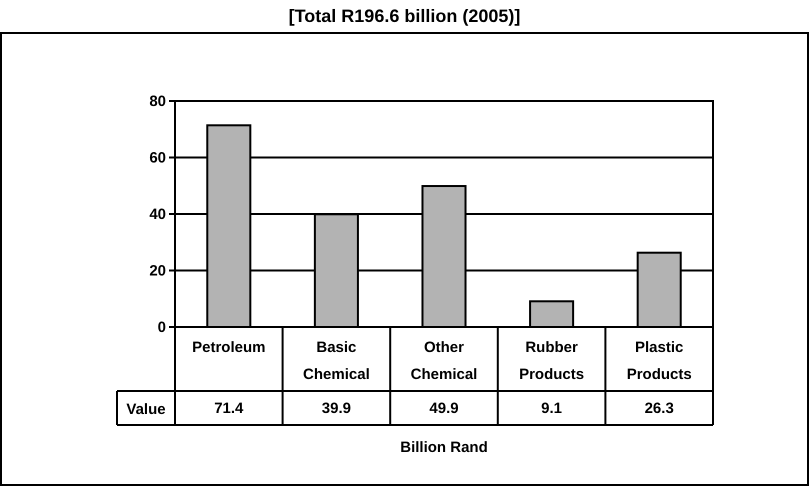 This screenshot has width=809, height=486. What do you see at coordinates (444, 447) in the screenshot?
I see `x-axis-title: Billion Rand` at bounding box center [444, 447].